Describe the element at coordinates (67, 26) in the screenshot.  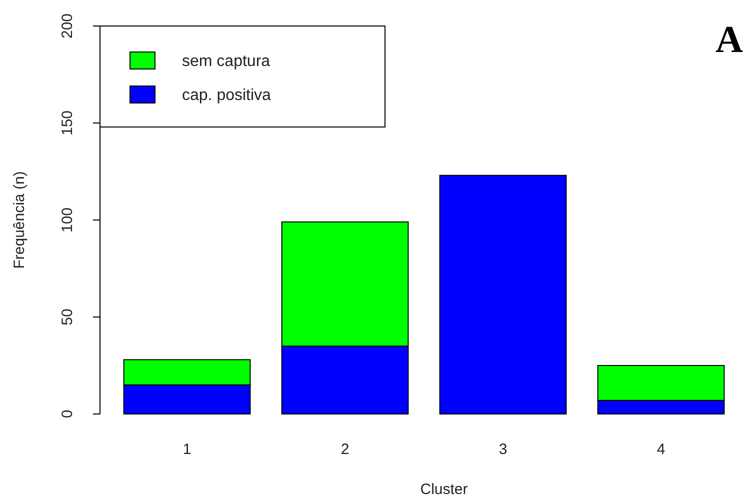
I see `y-tick-label: 200` at that location.